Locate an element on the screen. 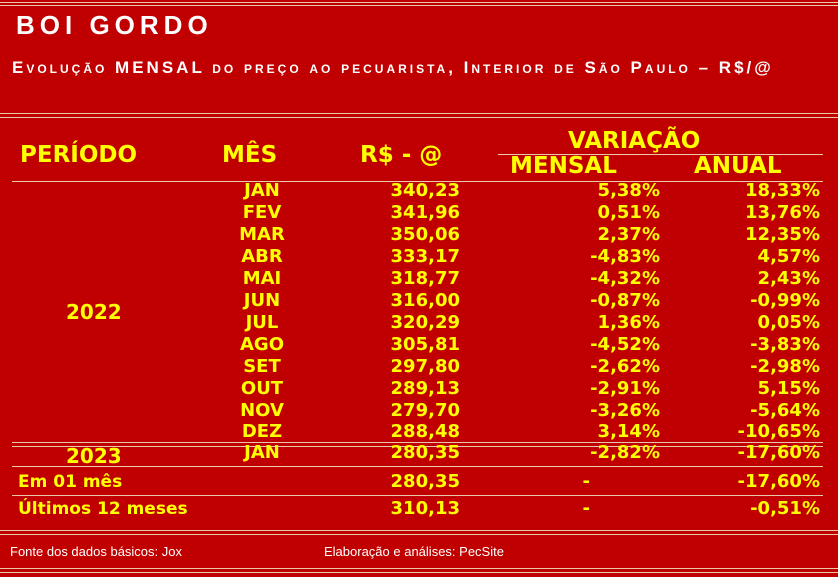 The height and width of the screenshot is (577, 838). cell-anual: -3,83% is located at coordinates (785, 344).